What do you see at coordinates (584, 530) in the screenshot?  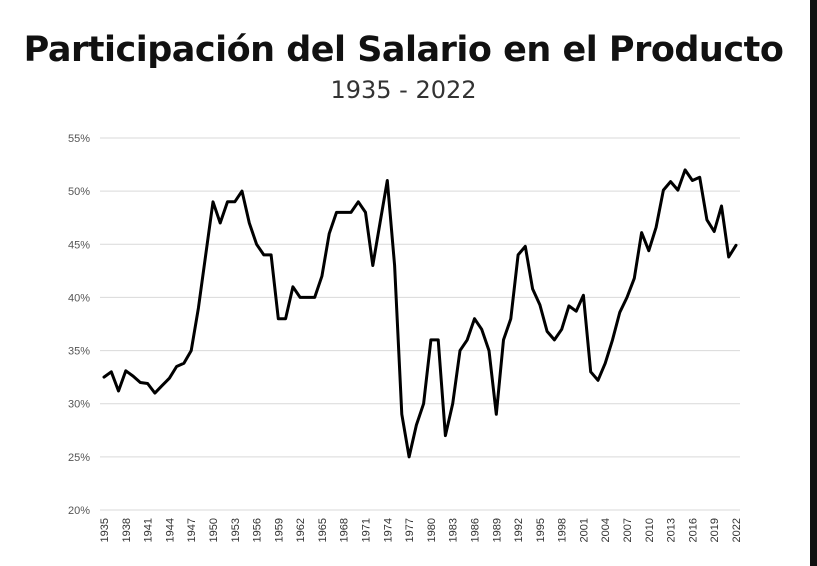 I see `x-tick-label: 2001` at bounding box center [584, 530].